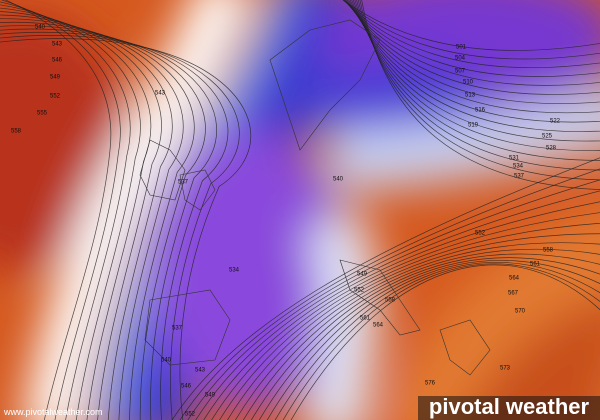 The width and height of the screenshot is (600, 420). What do you see at coordinates (460, 59) in the screenshot?
I see `contour-label: 504` at bounding box center [460, 59].